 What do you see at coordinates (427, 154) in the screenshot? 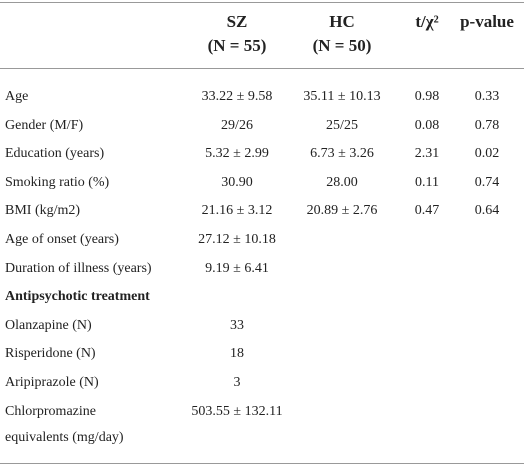
I see `cell: 2.31` at bounding box center [427, 154].